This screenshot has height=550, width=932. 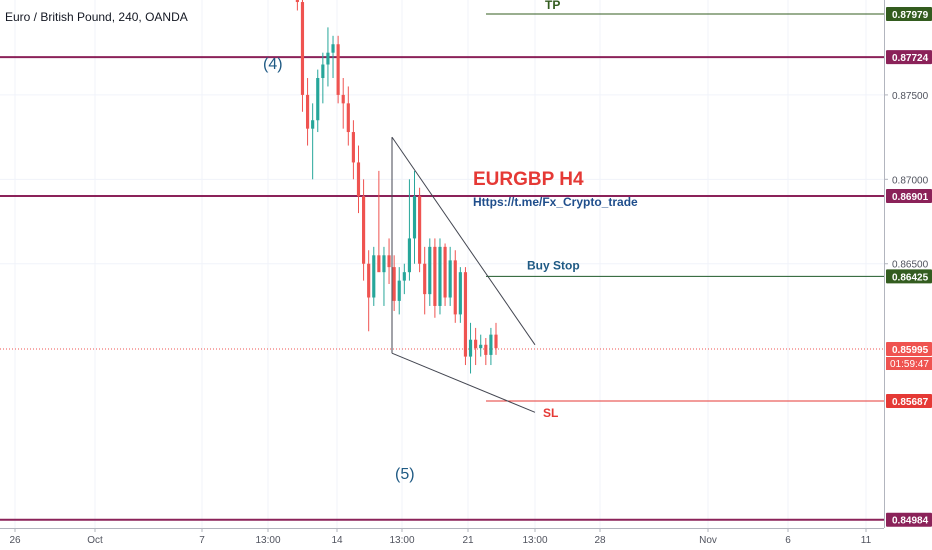 I want to click on countdown-label: 01:59:47, so click(x=909, y=364).